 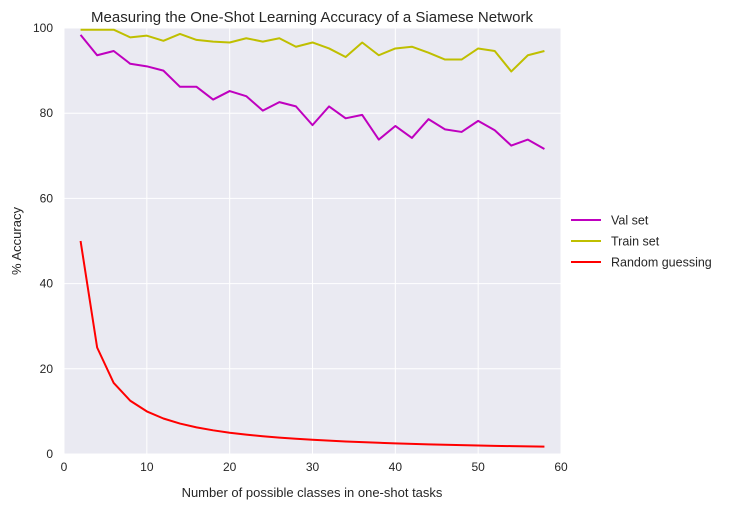 What do you see at coordinates (49, 454) in the screenshot?
I see `y-tick-label: 0` at bounding box center [49, 454].